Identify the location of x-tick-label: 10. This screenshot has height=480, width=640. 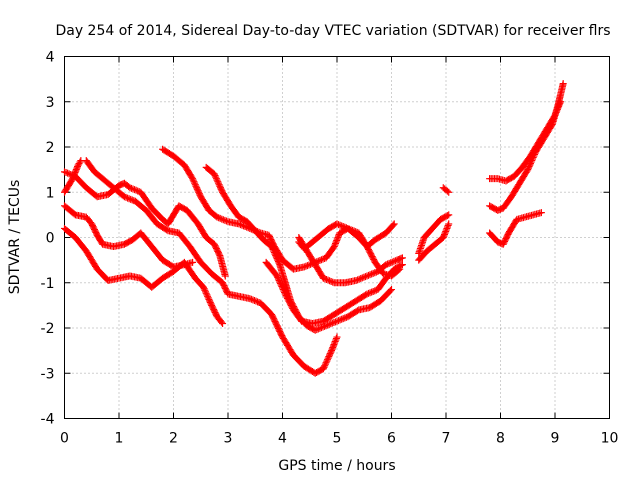
(610, 439).